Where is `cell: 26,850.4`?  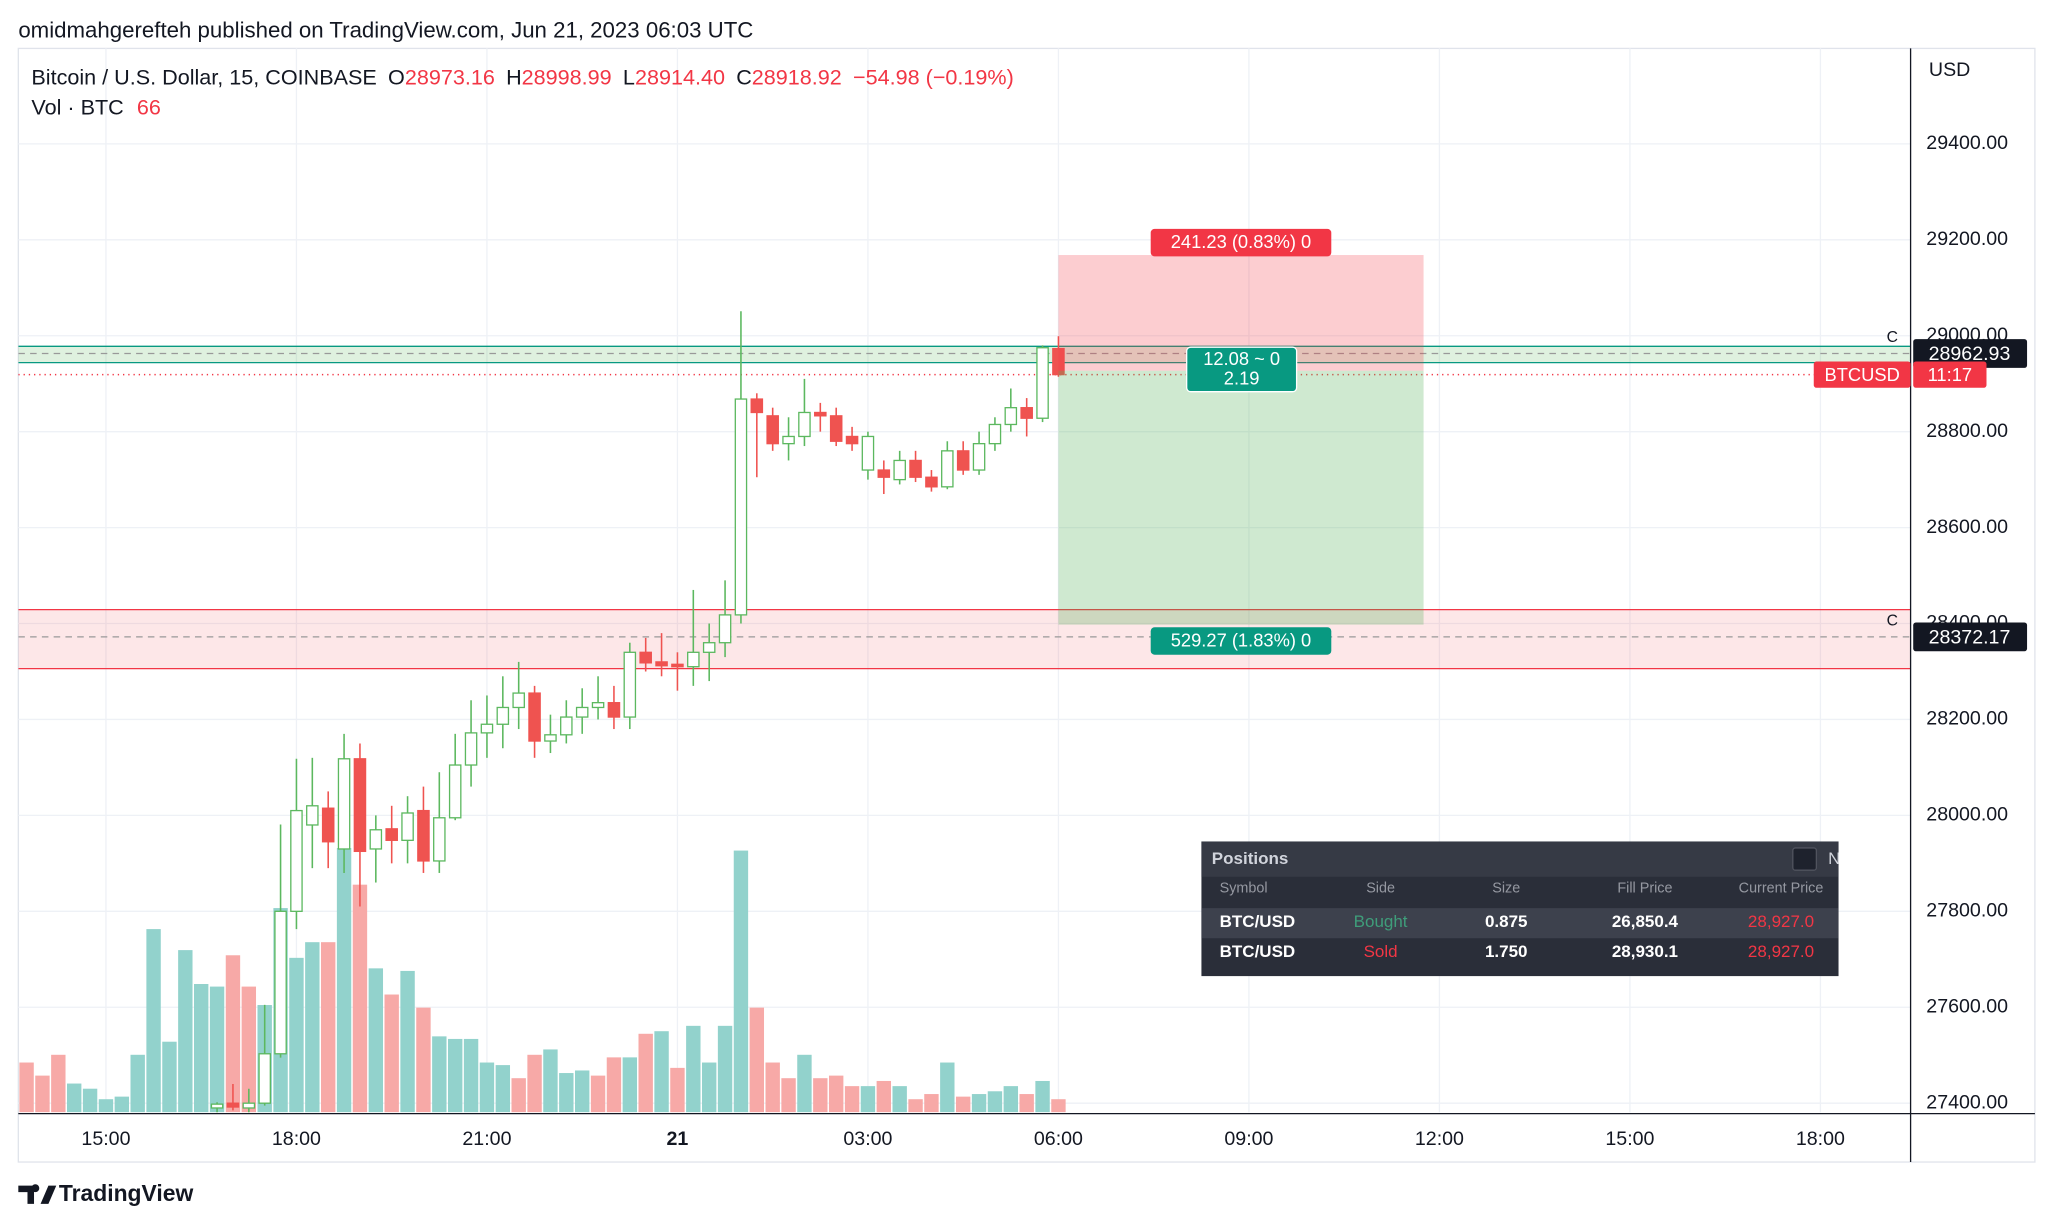
cell: 26,850.4 is located at coordinates (1645, 921).